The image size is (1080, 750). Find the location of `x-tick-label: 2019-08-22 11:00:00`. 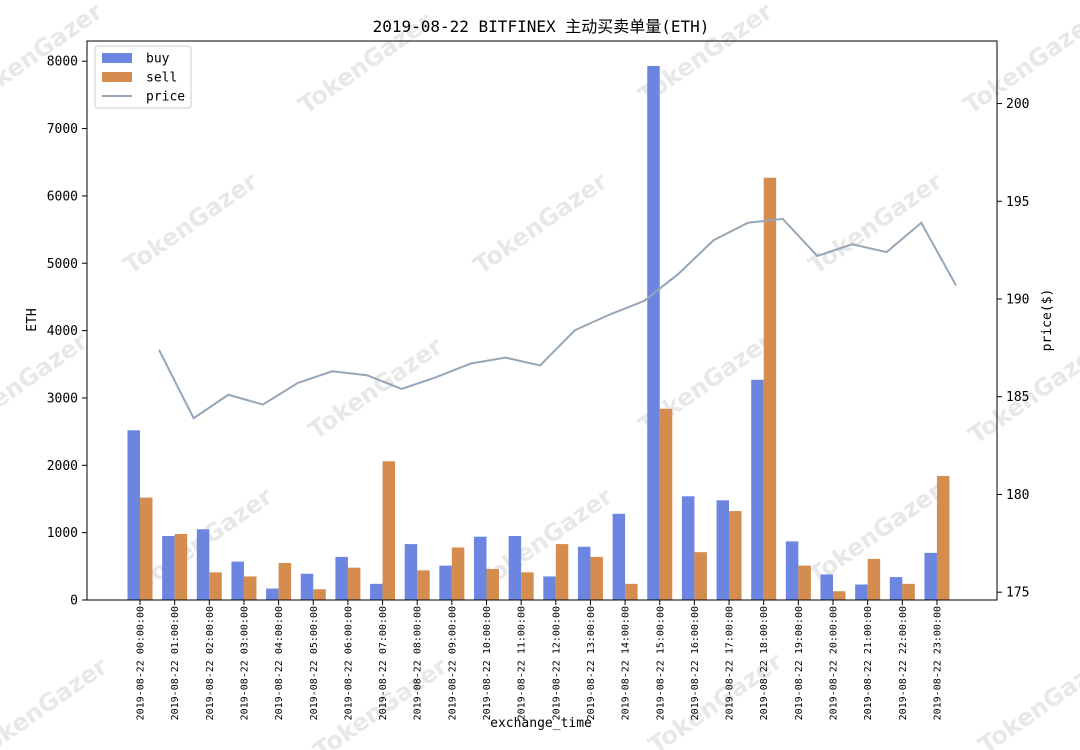

x-tick-label: 2019-08-22 11:00:00 is located at coordinates (522, 663).